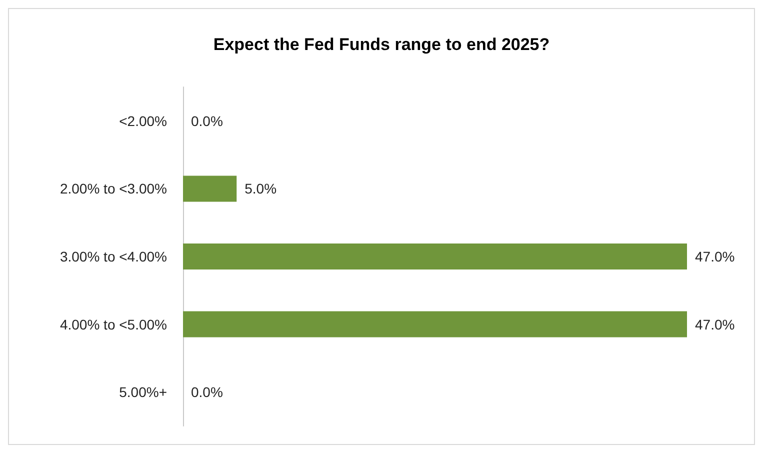 This screenshot has width=765, height=453. I want to click on y-tick-label: 4.00% to <5.00%, so click(113, 324).